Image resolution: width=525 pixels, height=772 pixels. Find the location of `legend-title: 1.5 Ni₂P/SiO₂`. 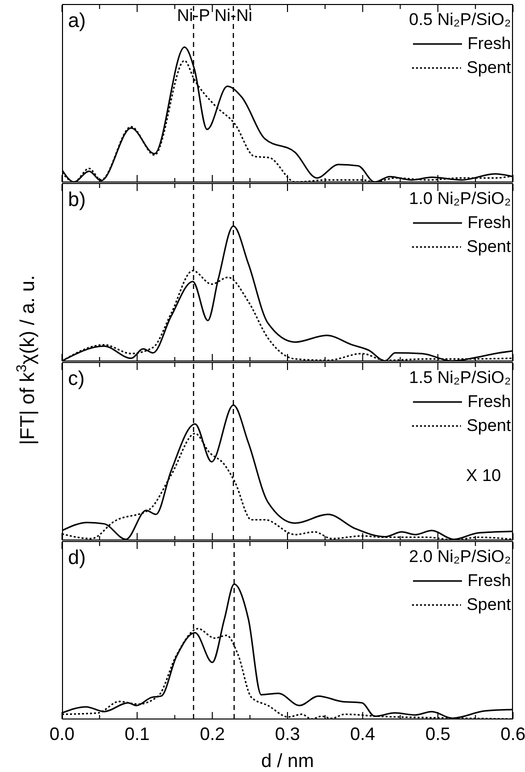

legend-title: 1.5 Ni₂P/SiO₂ is located at coordinates (459, 378).